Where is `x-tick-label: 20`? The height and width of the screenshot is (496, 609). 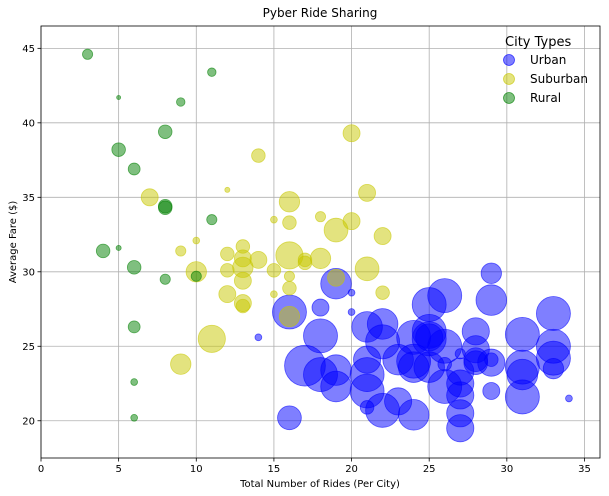
x-tick-label: 20 is located at coordinates (351, 469).